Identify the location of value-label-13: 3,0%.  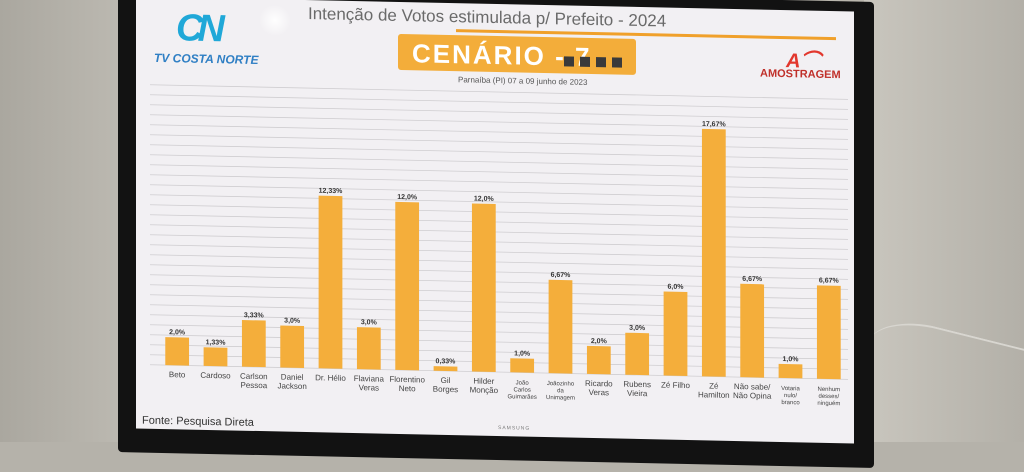
(637, 328).